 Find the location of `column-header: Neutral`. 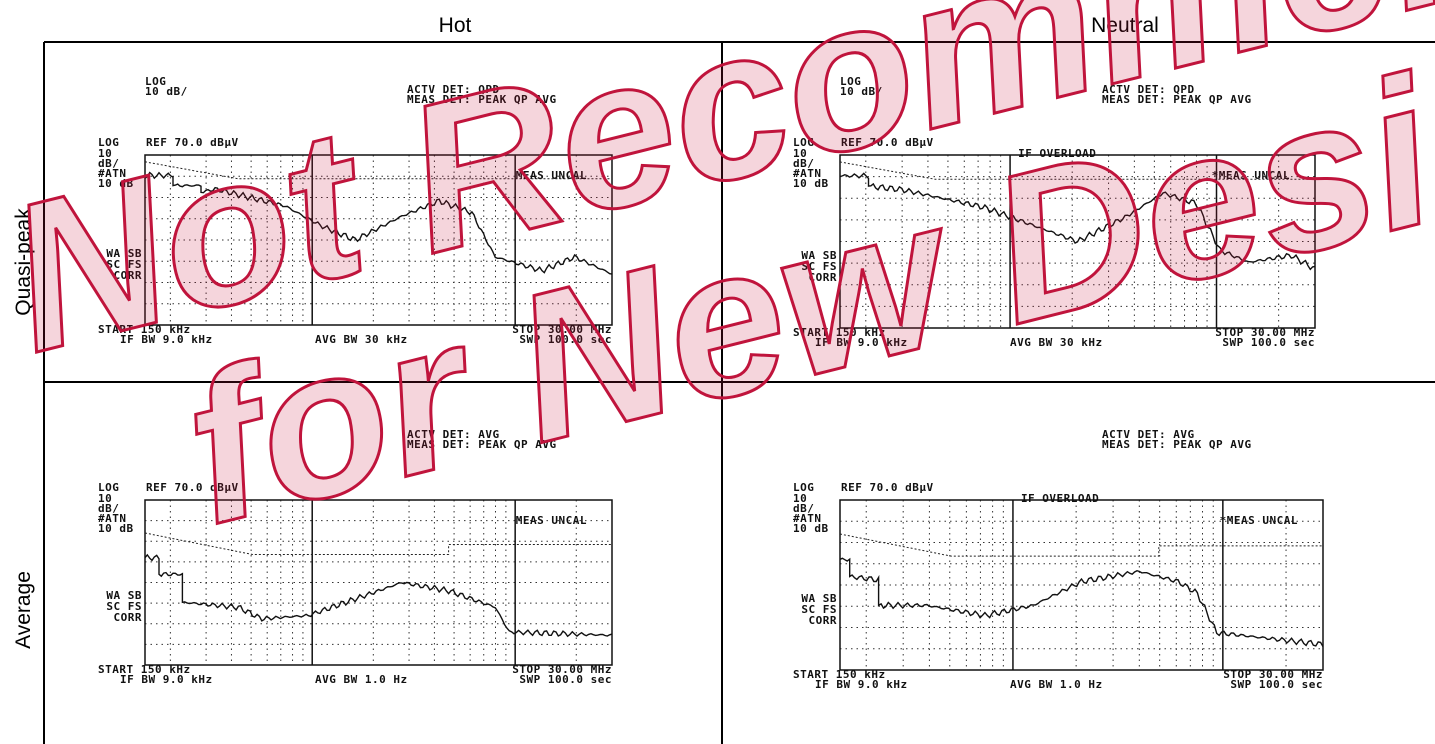

column-header: Neutral is located at coordinates (1125, 25).